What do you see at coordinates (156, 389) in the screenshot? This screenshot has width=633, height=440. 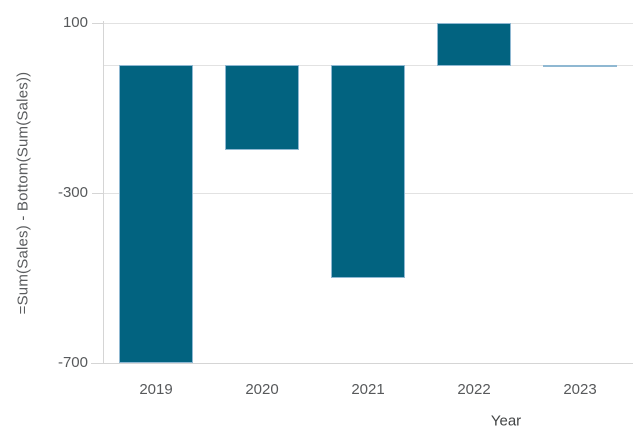 I see `x-tick-label-2019: 2019` at bounding box center [156, 389].